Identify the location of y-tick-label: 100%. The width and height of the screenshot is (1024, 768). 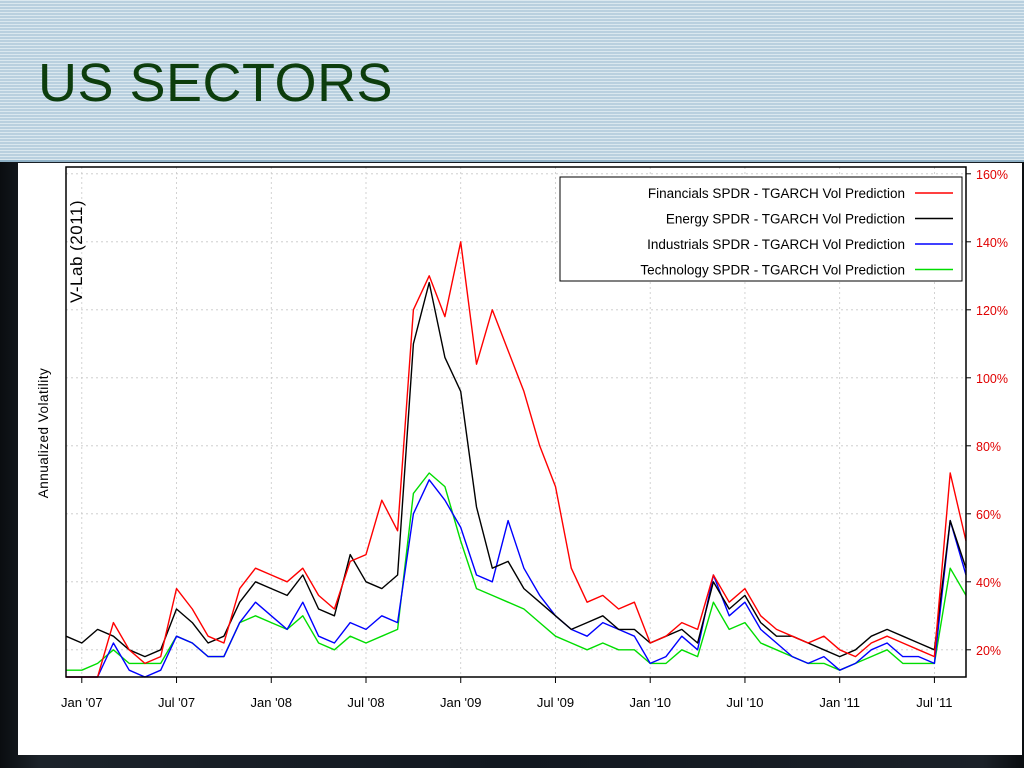
(992, 379).